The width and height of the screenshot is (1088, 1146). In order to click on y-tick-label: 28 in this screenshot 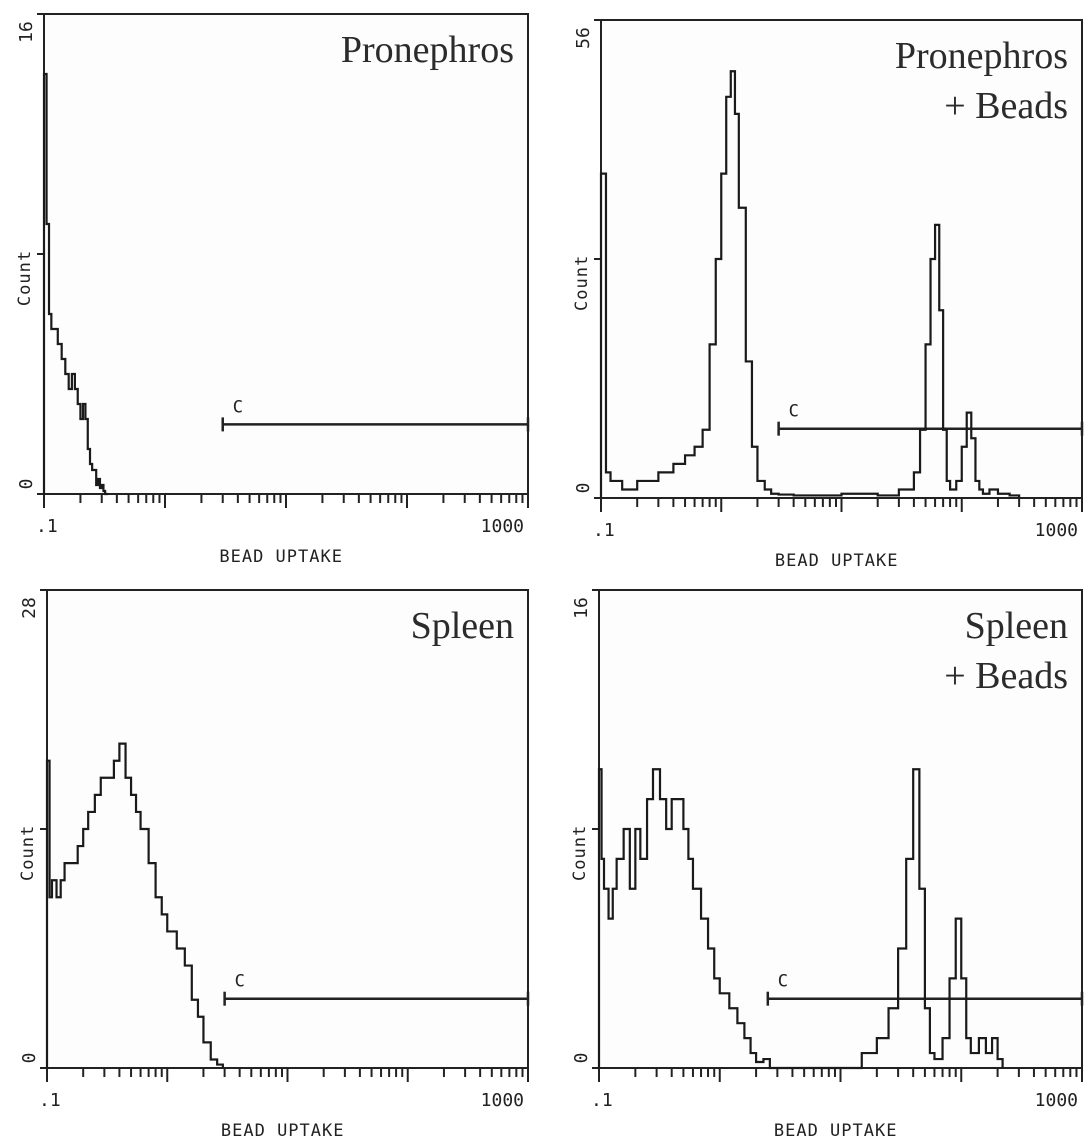, I will do `click(29, 608)`.